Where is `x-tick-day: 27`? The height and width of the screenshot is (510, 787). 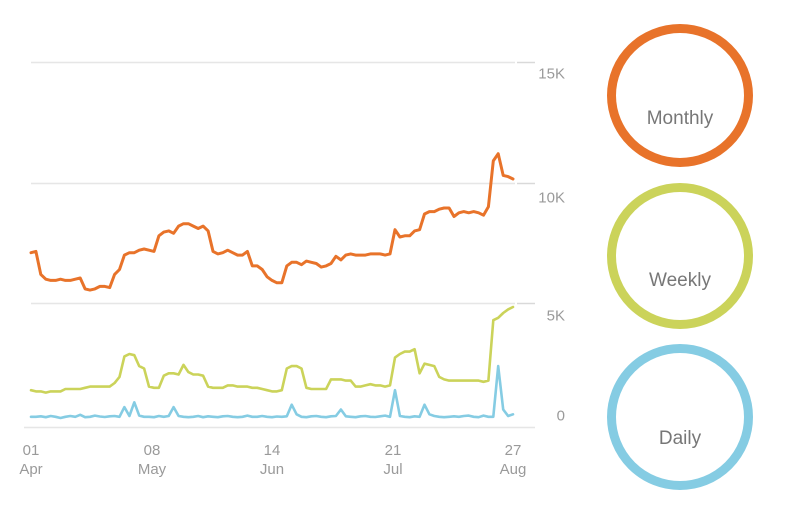
x-tick-day: 27 is located at coordinates (513, 450).